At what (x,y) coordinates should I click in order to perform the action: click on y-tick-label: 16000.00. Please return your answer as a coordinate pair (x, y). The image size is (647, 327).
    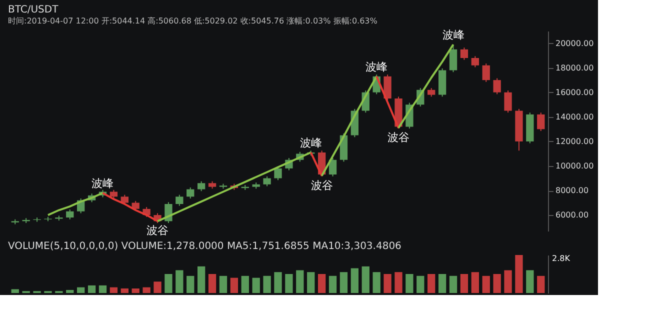
    Looking at the image, I should click on (575, 92).